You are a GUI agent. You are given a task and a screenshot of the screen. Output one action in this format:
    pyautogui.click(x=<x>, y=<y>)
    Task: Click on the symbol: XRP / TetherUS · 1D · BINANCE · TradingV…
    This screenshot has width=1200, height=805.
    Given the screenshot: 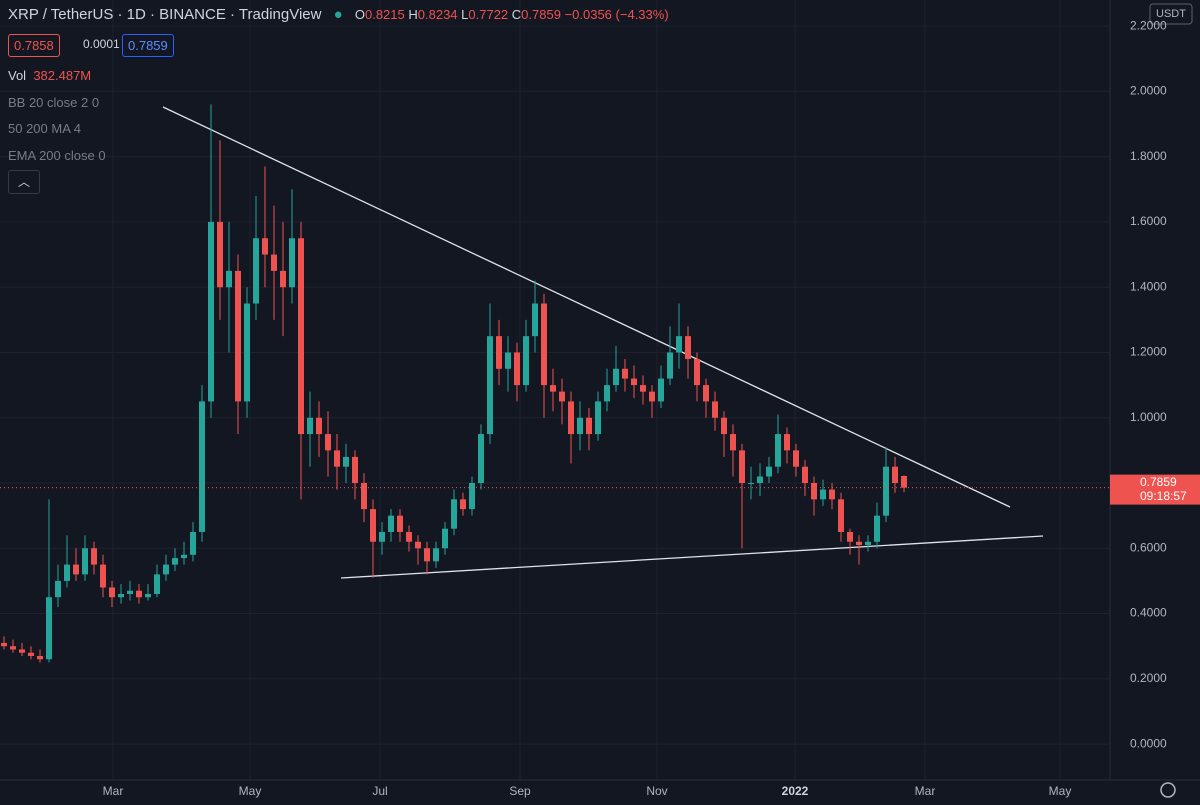 What is the action you would take?
    pyautogui.click(x=165, y=14)
    